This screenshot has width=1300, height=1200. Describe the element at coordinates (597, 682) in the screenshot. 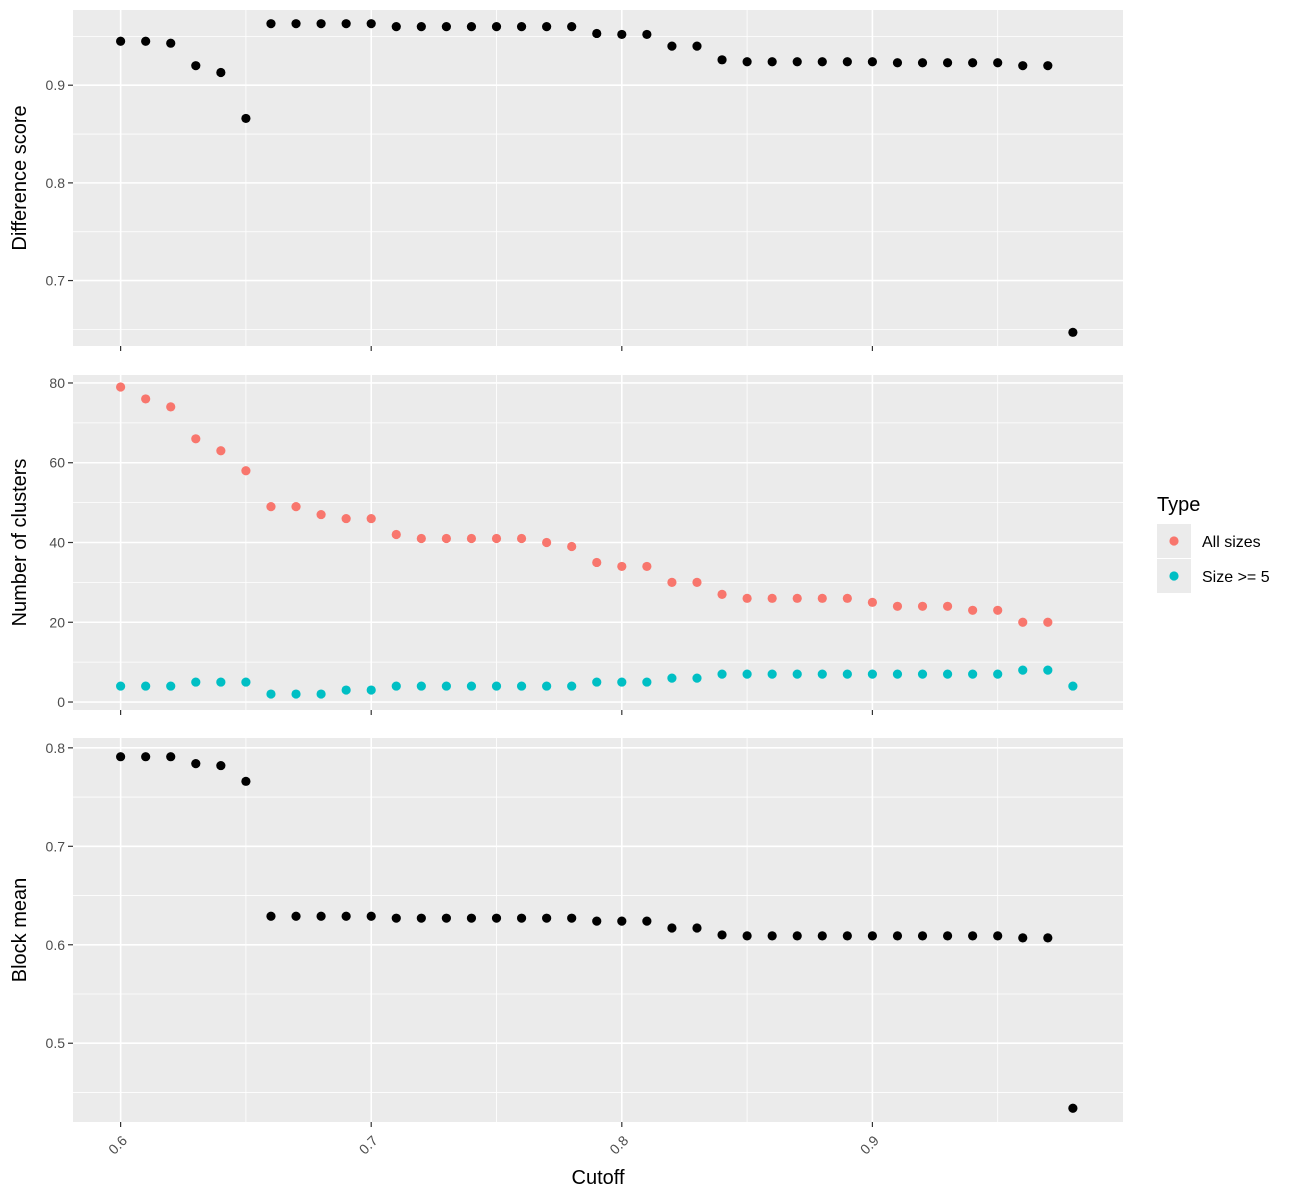

I see `series-points` at that location.